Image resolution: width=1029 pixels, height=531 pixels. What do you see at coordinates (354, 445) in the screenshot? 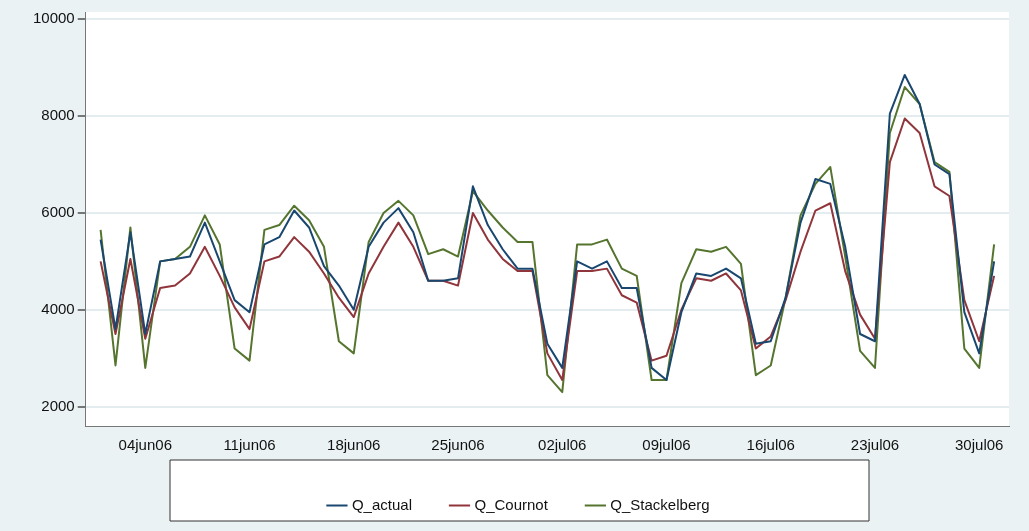
I see `x-tick-label: 18jun06` at bounding box center [354, 445].